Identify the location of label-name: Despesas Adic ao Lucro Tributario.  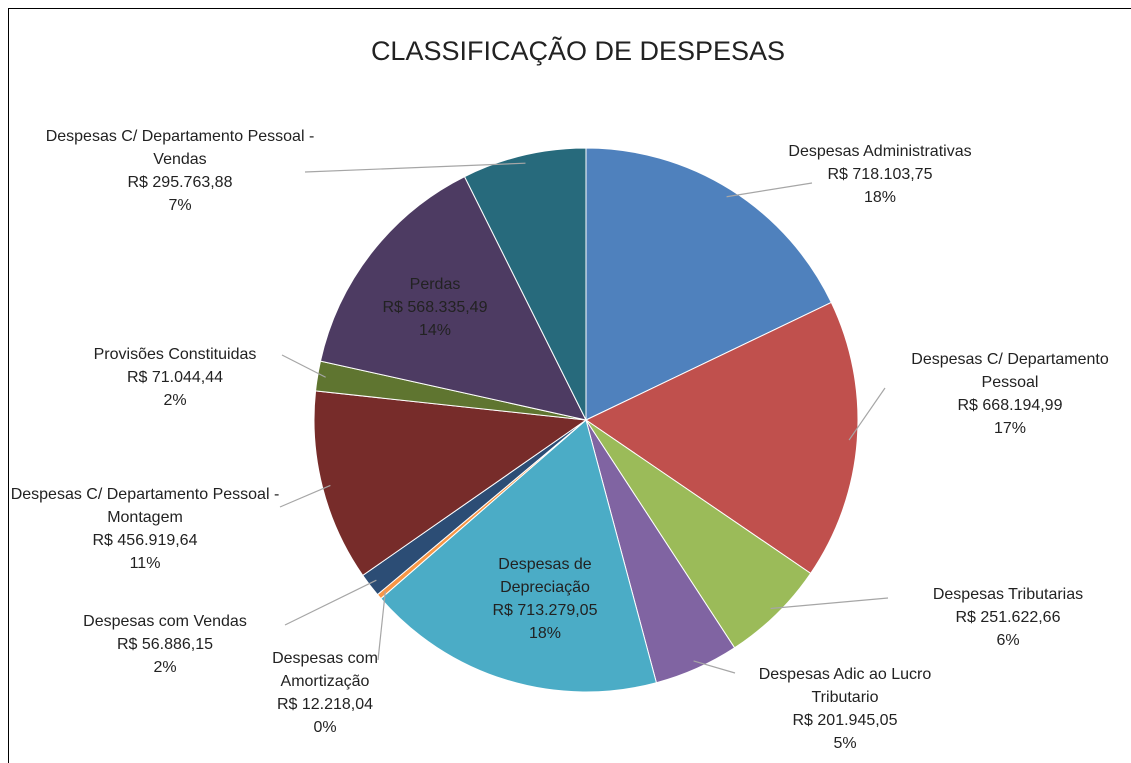
(845, 686).